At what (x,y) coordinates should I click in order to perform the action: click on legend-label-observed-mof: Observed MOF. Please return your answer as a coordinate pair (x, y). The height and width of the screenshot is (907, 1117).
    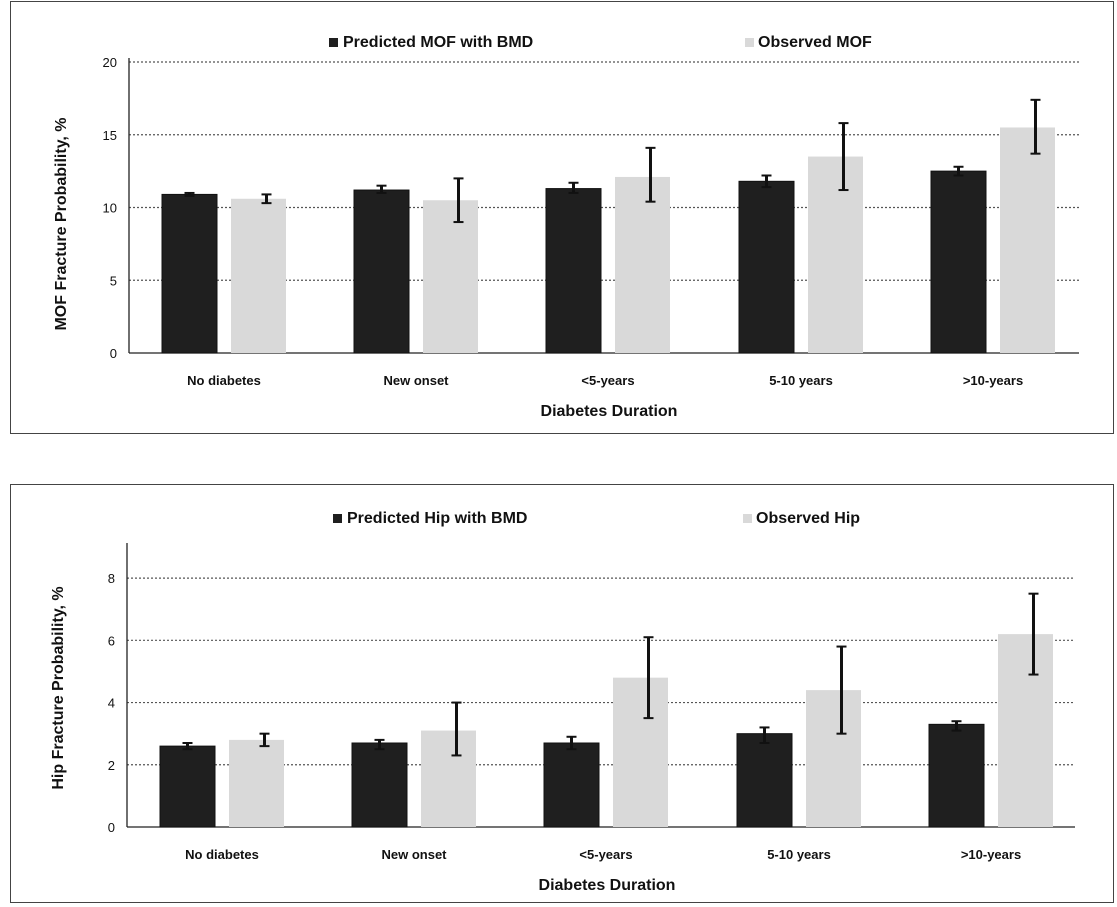
    Looking at the image, I should click on (815, 42).